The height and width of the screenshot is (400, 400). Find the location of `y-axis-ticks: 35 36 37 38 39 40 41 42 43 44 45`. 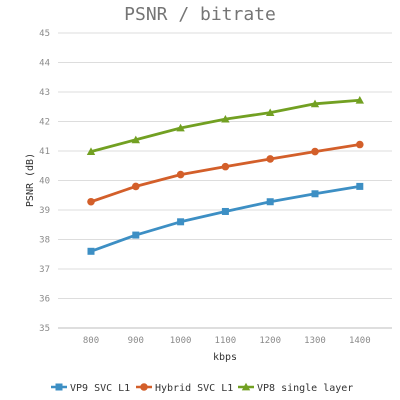

y-axis-ticks: 35 36 37 38 39 40 41 42 43 44 45 is located at coordinates (44, 181).